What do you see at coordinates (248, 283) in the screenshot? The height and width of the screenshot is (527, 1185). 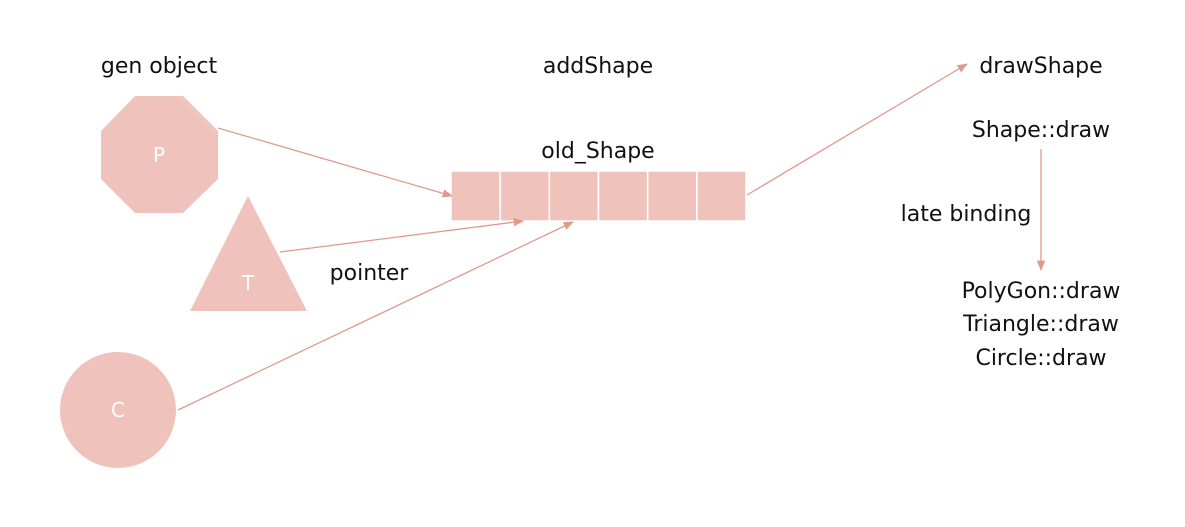 I see `triangle-letter: T` at bounding box center [248, 283].